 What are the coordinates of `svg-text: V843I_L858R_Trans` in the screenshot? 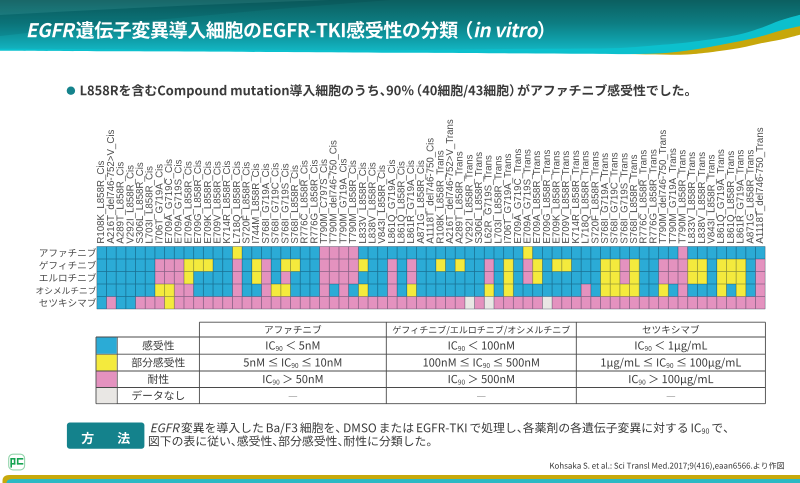 It's located at (712, 198).